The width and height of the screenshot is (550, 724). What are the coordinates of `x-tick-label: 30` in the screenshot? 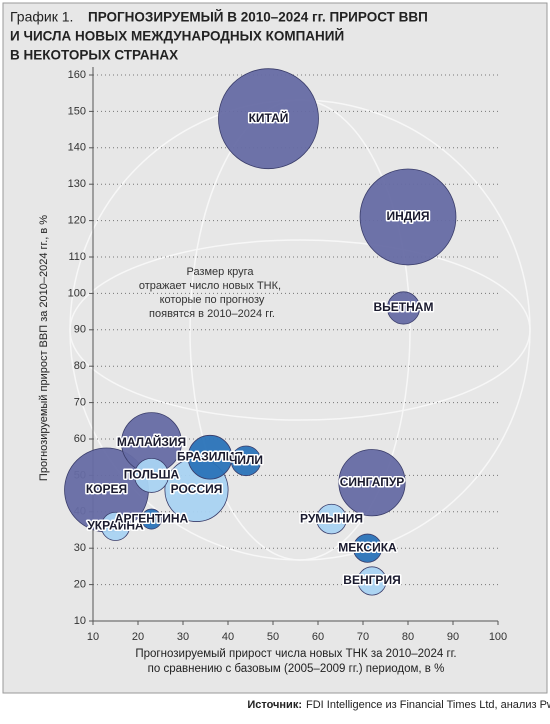 It's located at (183, 637).